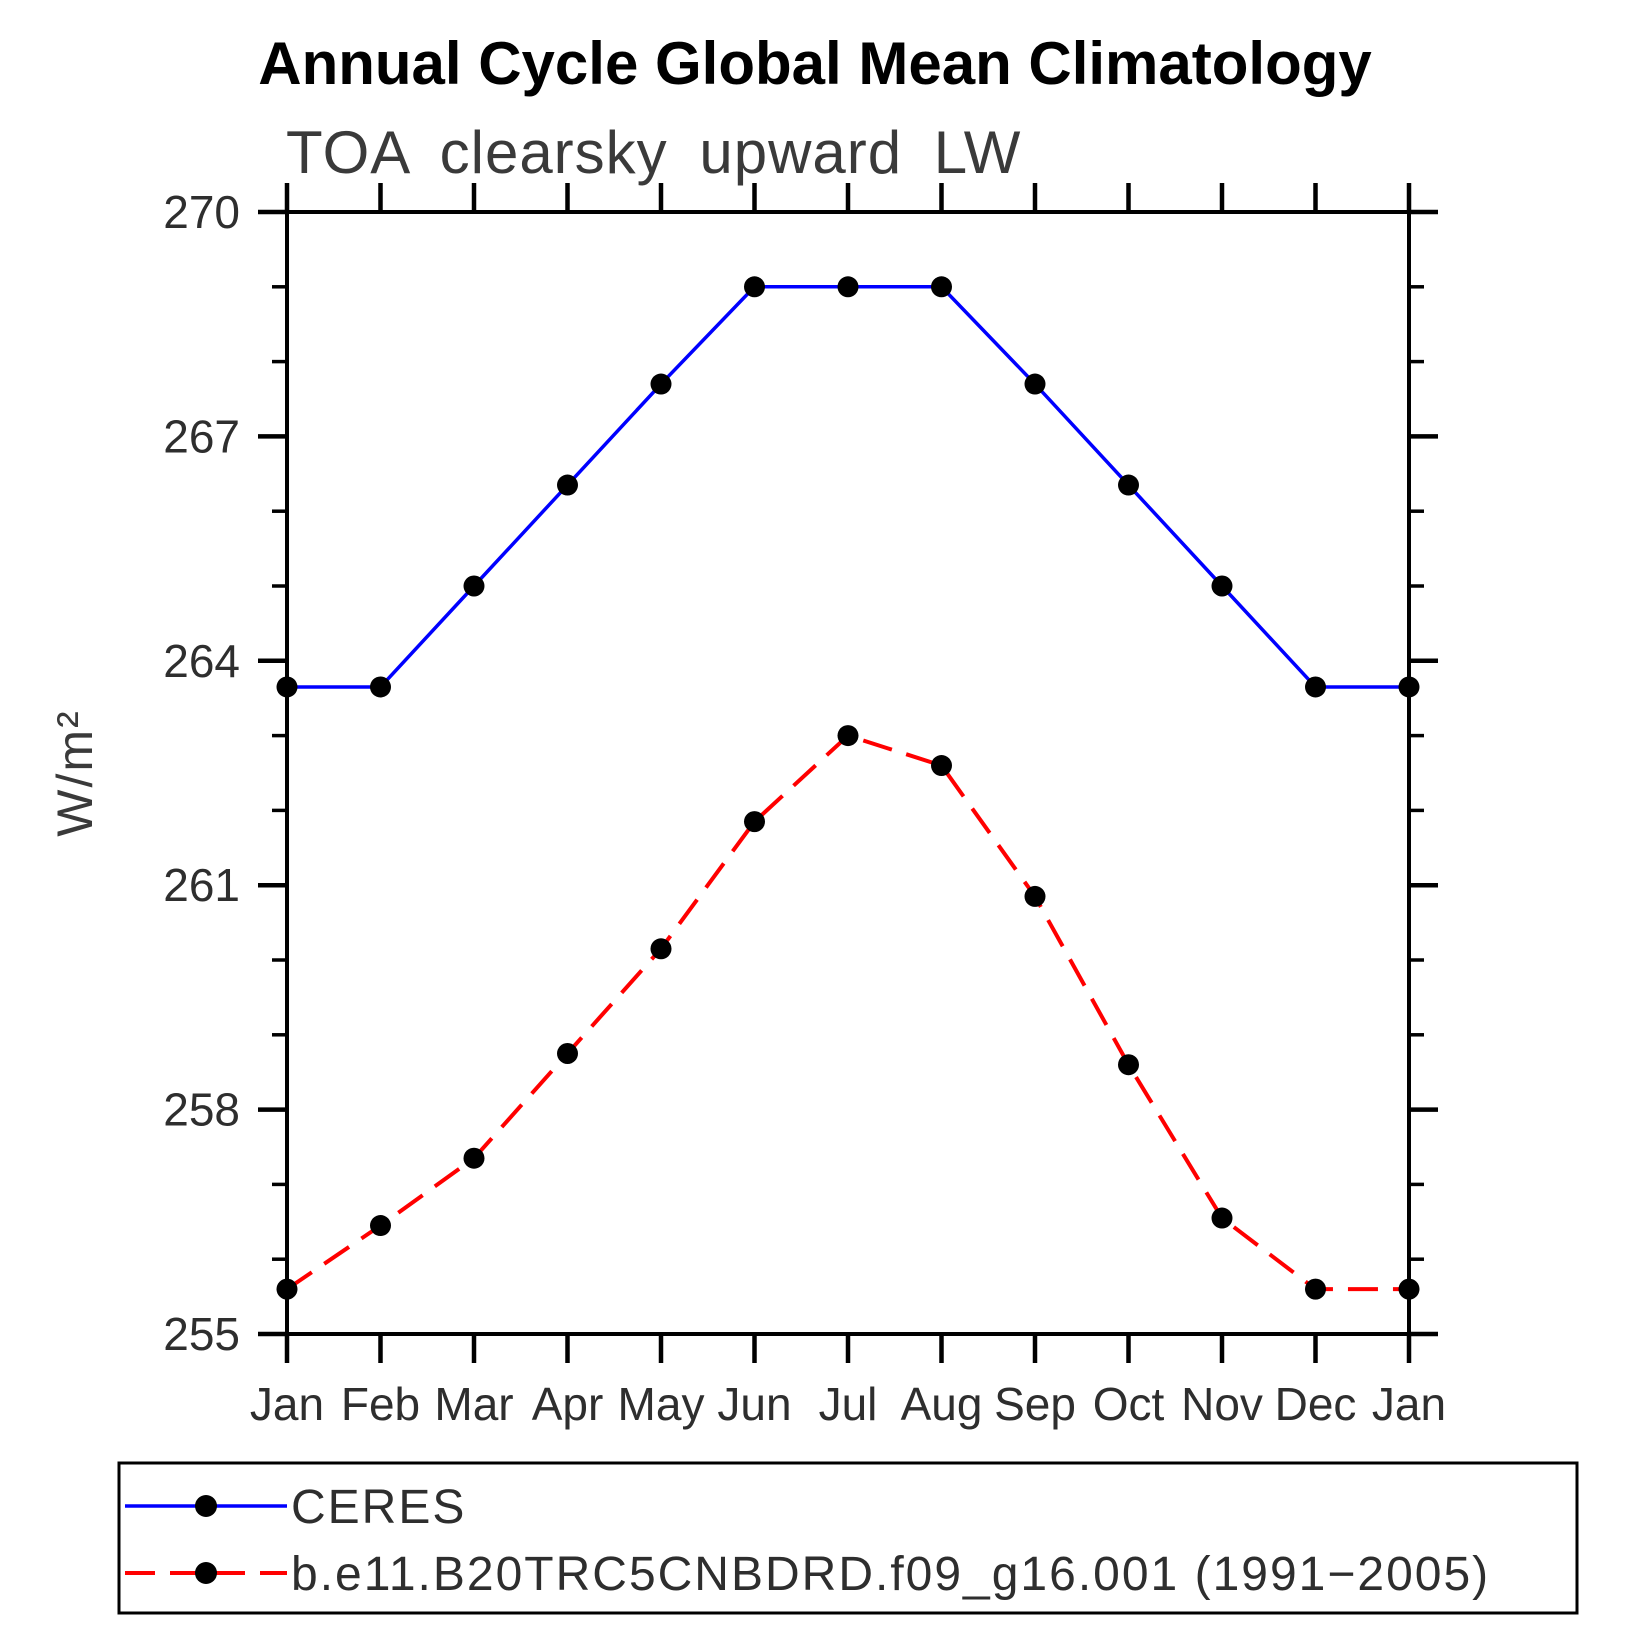 The height and width of the screenshot is (1652, 1652). I want to click on month-label: Jul, so click(848, 1404).